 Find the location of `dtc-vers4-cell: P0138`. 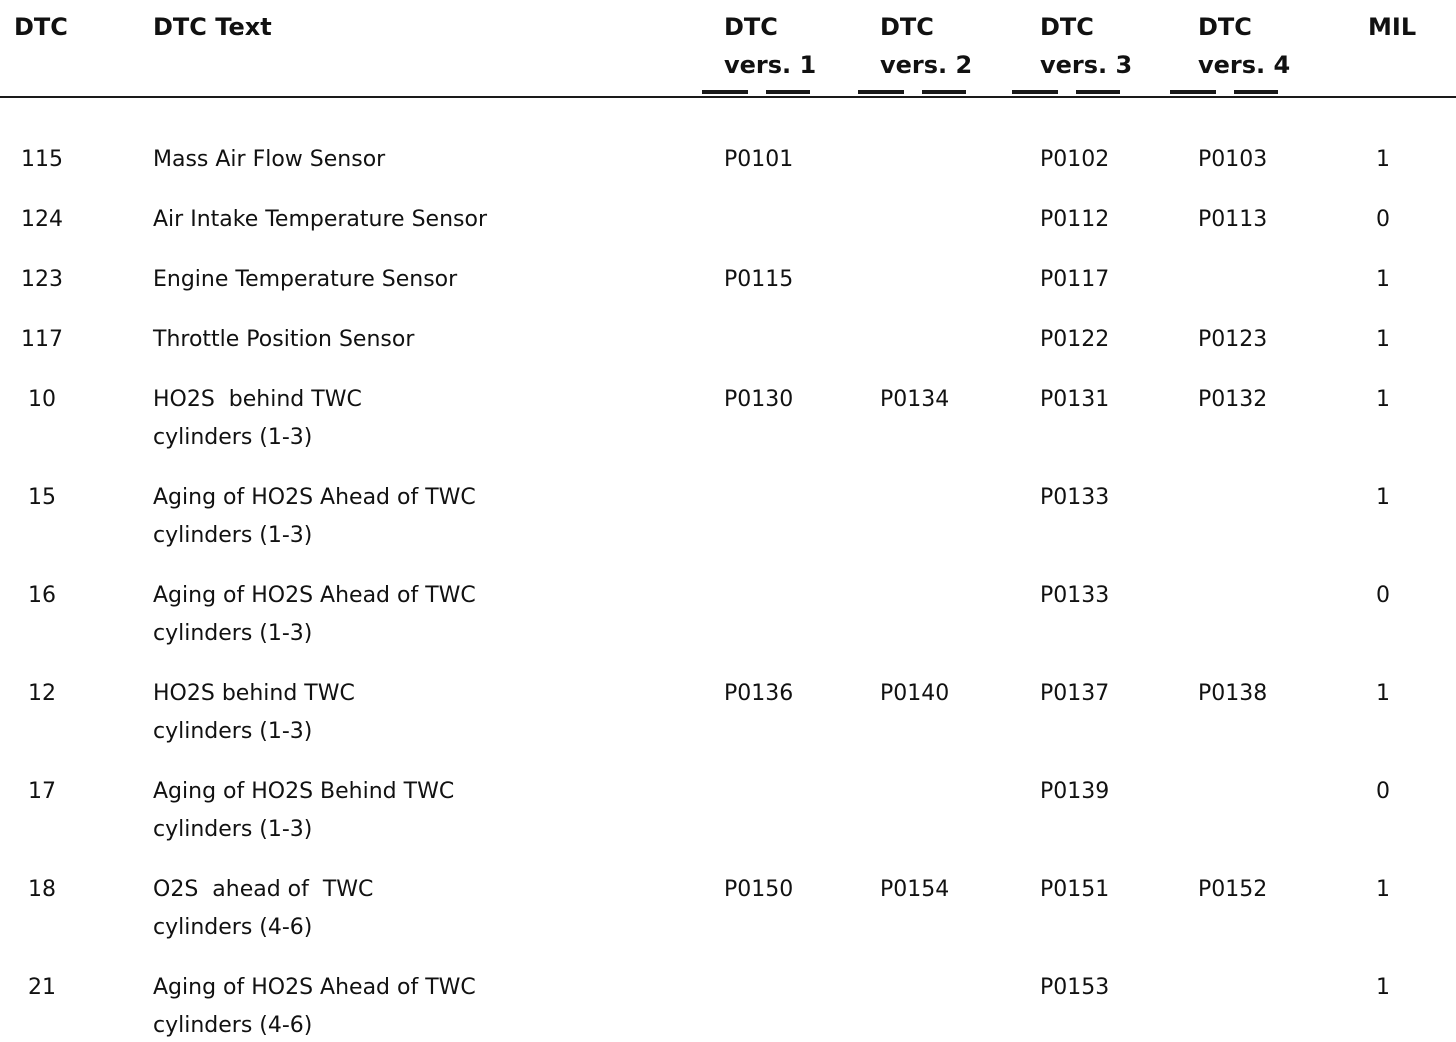

dtc-vers4-cell: P0138 is located at coordinates (1283, 694).